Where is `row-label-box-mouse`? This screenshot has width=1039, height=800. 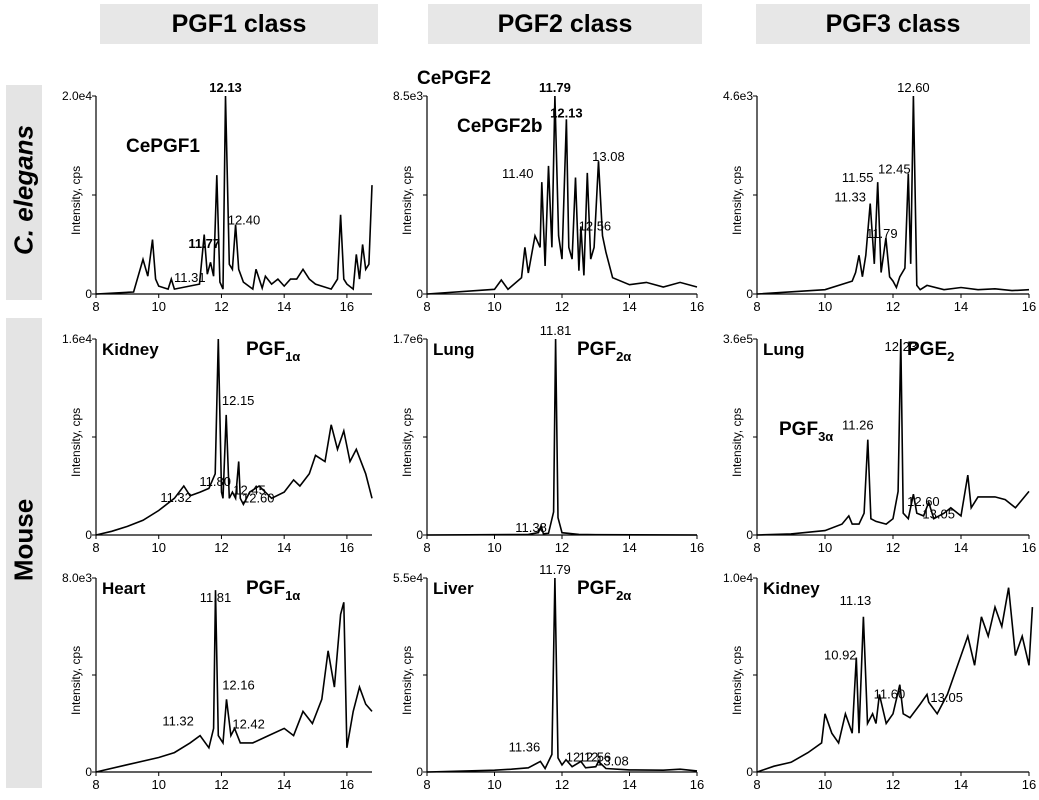 row-label-box-mouse is located at coordinates (24, 553).